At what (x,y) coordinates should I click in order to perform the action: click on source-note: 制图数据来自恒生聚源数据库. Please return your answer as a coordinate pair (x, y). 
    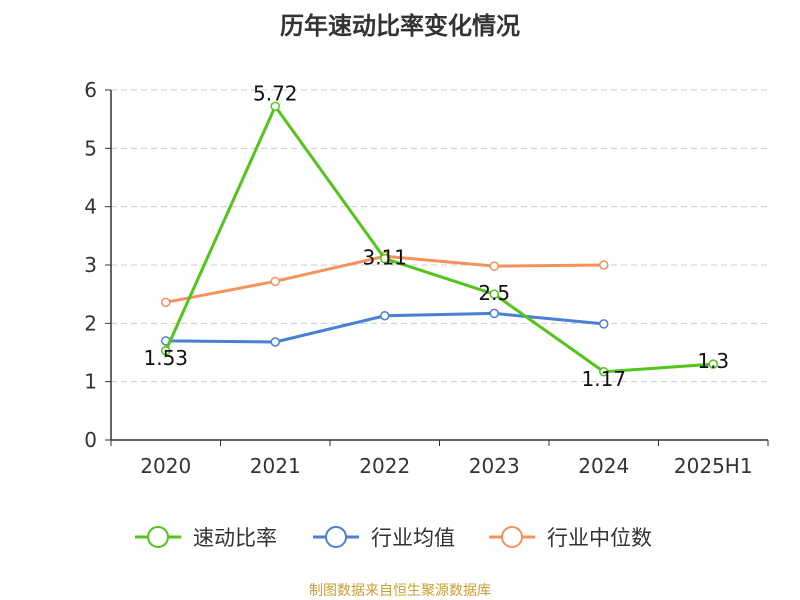
    Looking at the image, I should click on (400, 591).